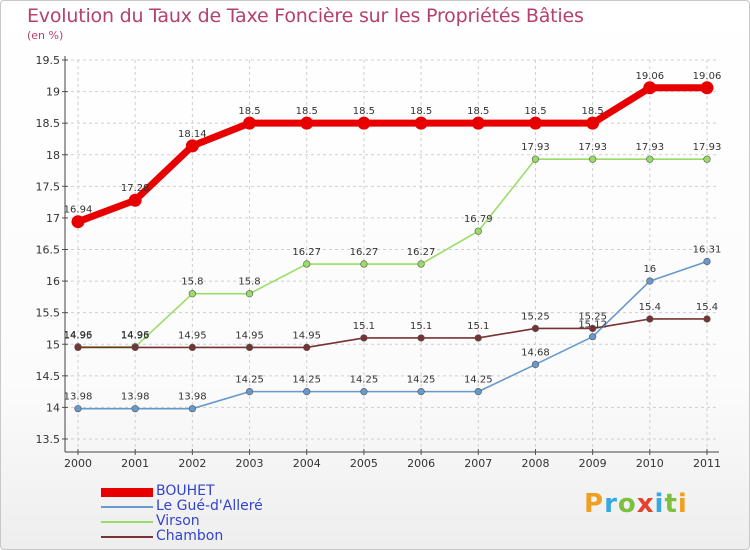 This screenshot has height=550, width=750. What do you see at coordinates (671, 504) in the screenshot?
I see `logo-letter: t` at bounding box center [671, 504].